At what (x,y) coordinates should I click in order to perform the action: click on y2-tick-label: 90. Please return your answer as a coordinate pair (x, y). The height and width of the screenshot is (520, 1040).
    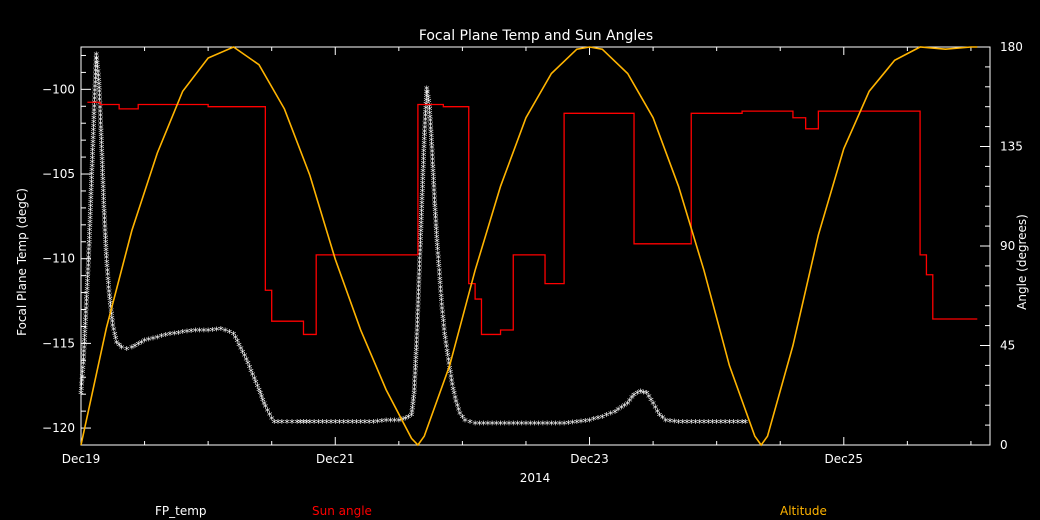
    Looking at the image, I should click on (1007, 246).